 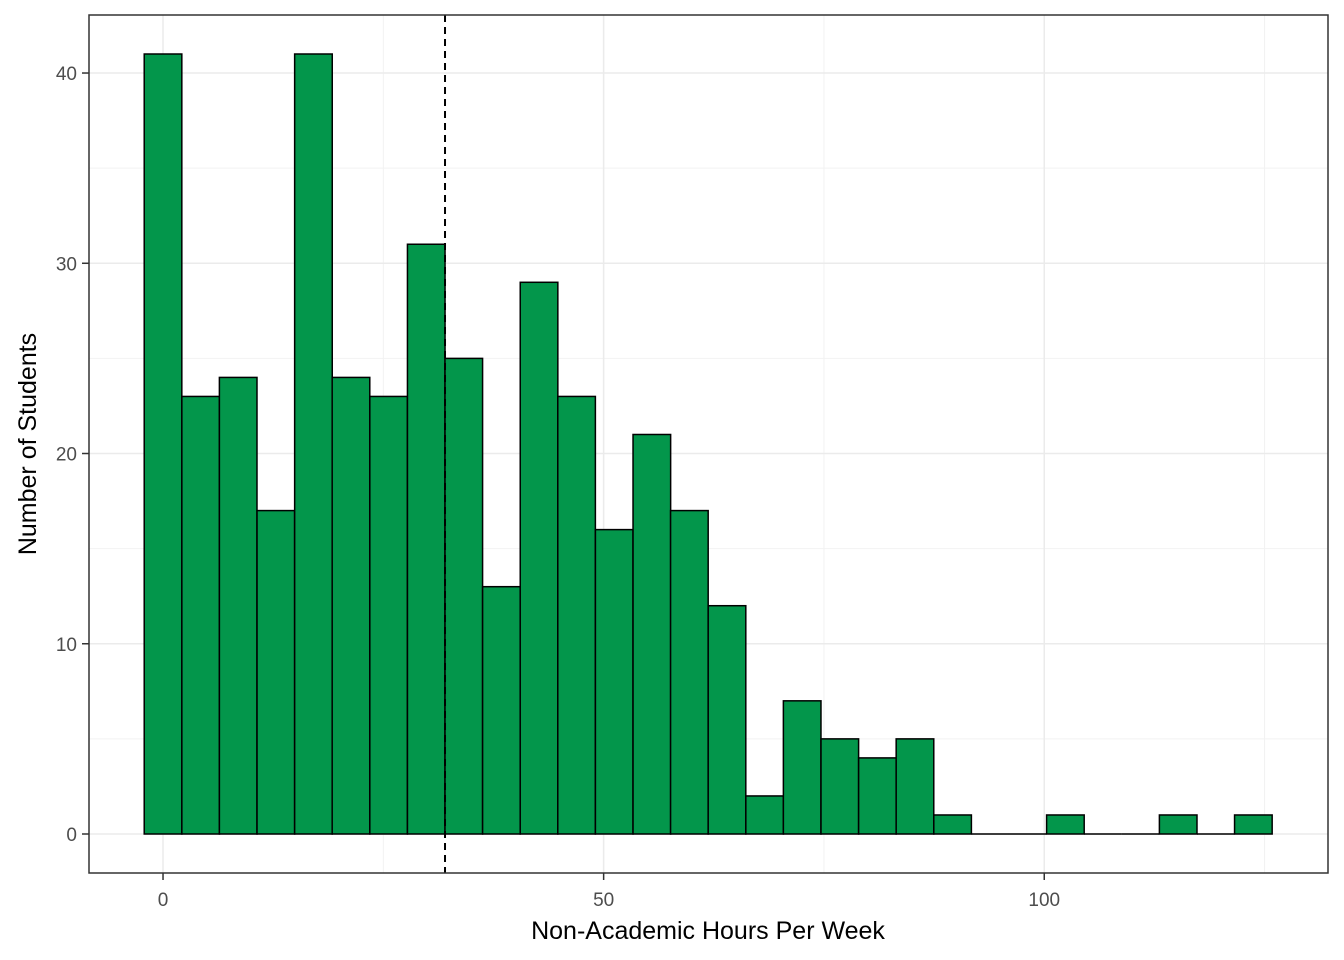 I want to click on y-axis-title: Number of Students, so click(x=28, y=444).